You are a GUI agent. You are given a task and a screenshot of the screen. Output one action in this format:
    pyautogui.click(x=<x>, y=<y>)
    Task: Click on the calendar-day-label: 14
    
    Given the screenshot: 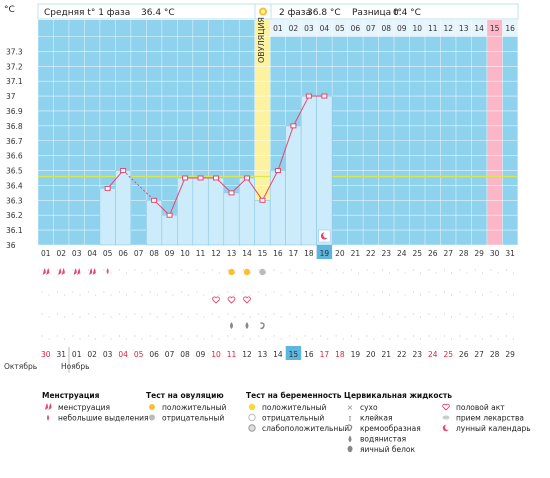 What is the action you would take?
    pyautogui.click(x=278, y=354)
    